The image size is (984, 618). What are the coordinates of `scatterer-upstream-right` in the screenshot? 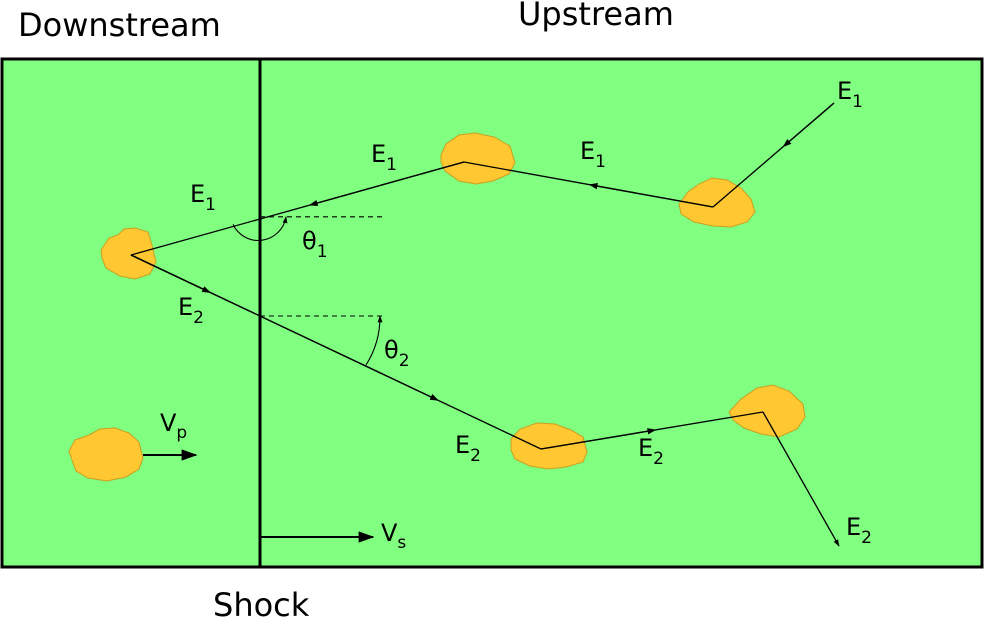 It's located at (717, 202).